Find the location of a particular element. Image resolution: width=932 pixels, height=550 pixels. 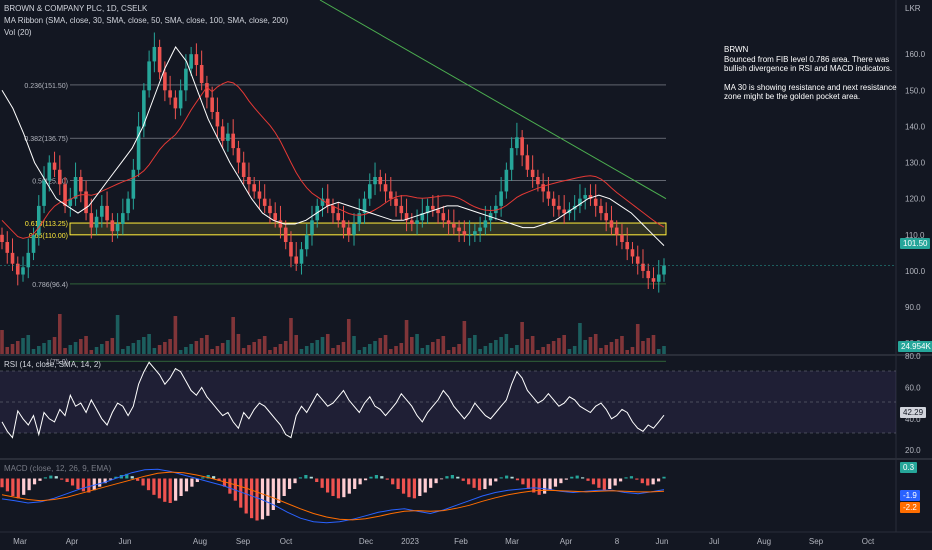

time-tick-label: 8 is located at coordinates (617, 541).